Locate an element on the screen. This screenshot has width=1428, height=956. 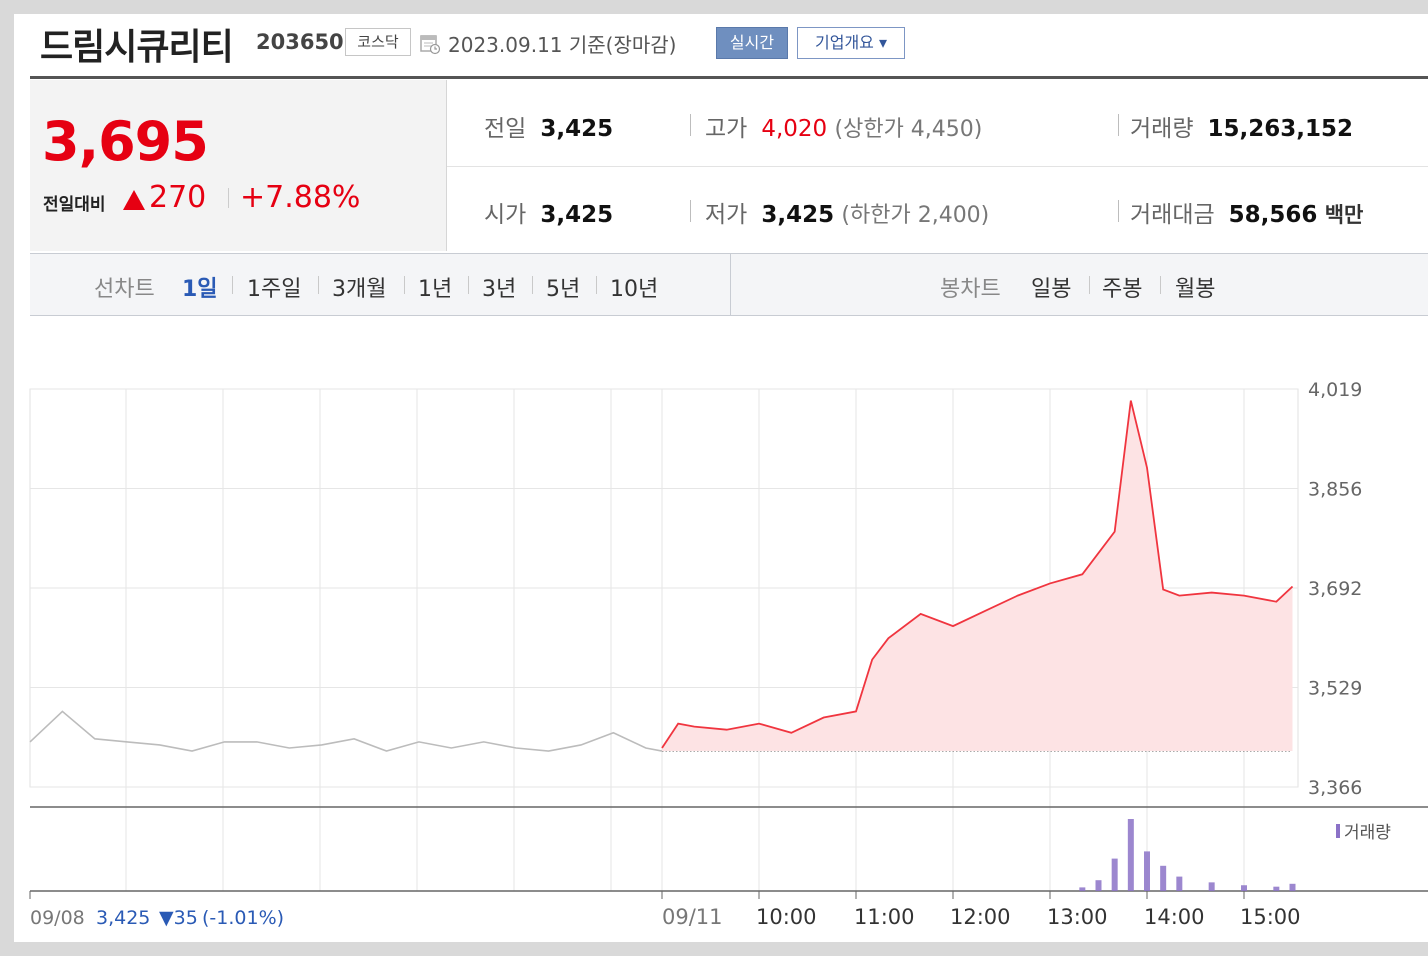
upper-limit: (상한가 4,450) is located at coordinates (908, 129).